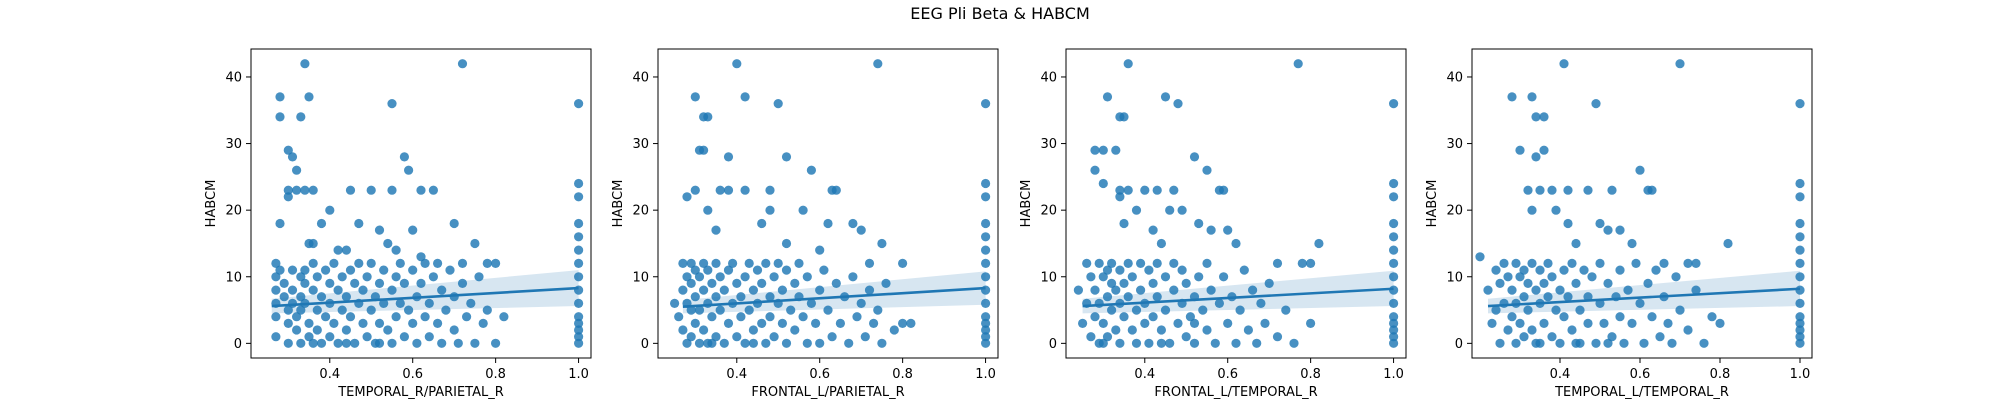 This screenshot has height=400, width=2000. I want to click on x-tick-label: 1.0, so click(578, 374).